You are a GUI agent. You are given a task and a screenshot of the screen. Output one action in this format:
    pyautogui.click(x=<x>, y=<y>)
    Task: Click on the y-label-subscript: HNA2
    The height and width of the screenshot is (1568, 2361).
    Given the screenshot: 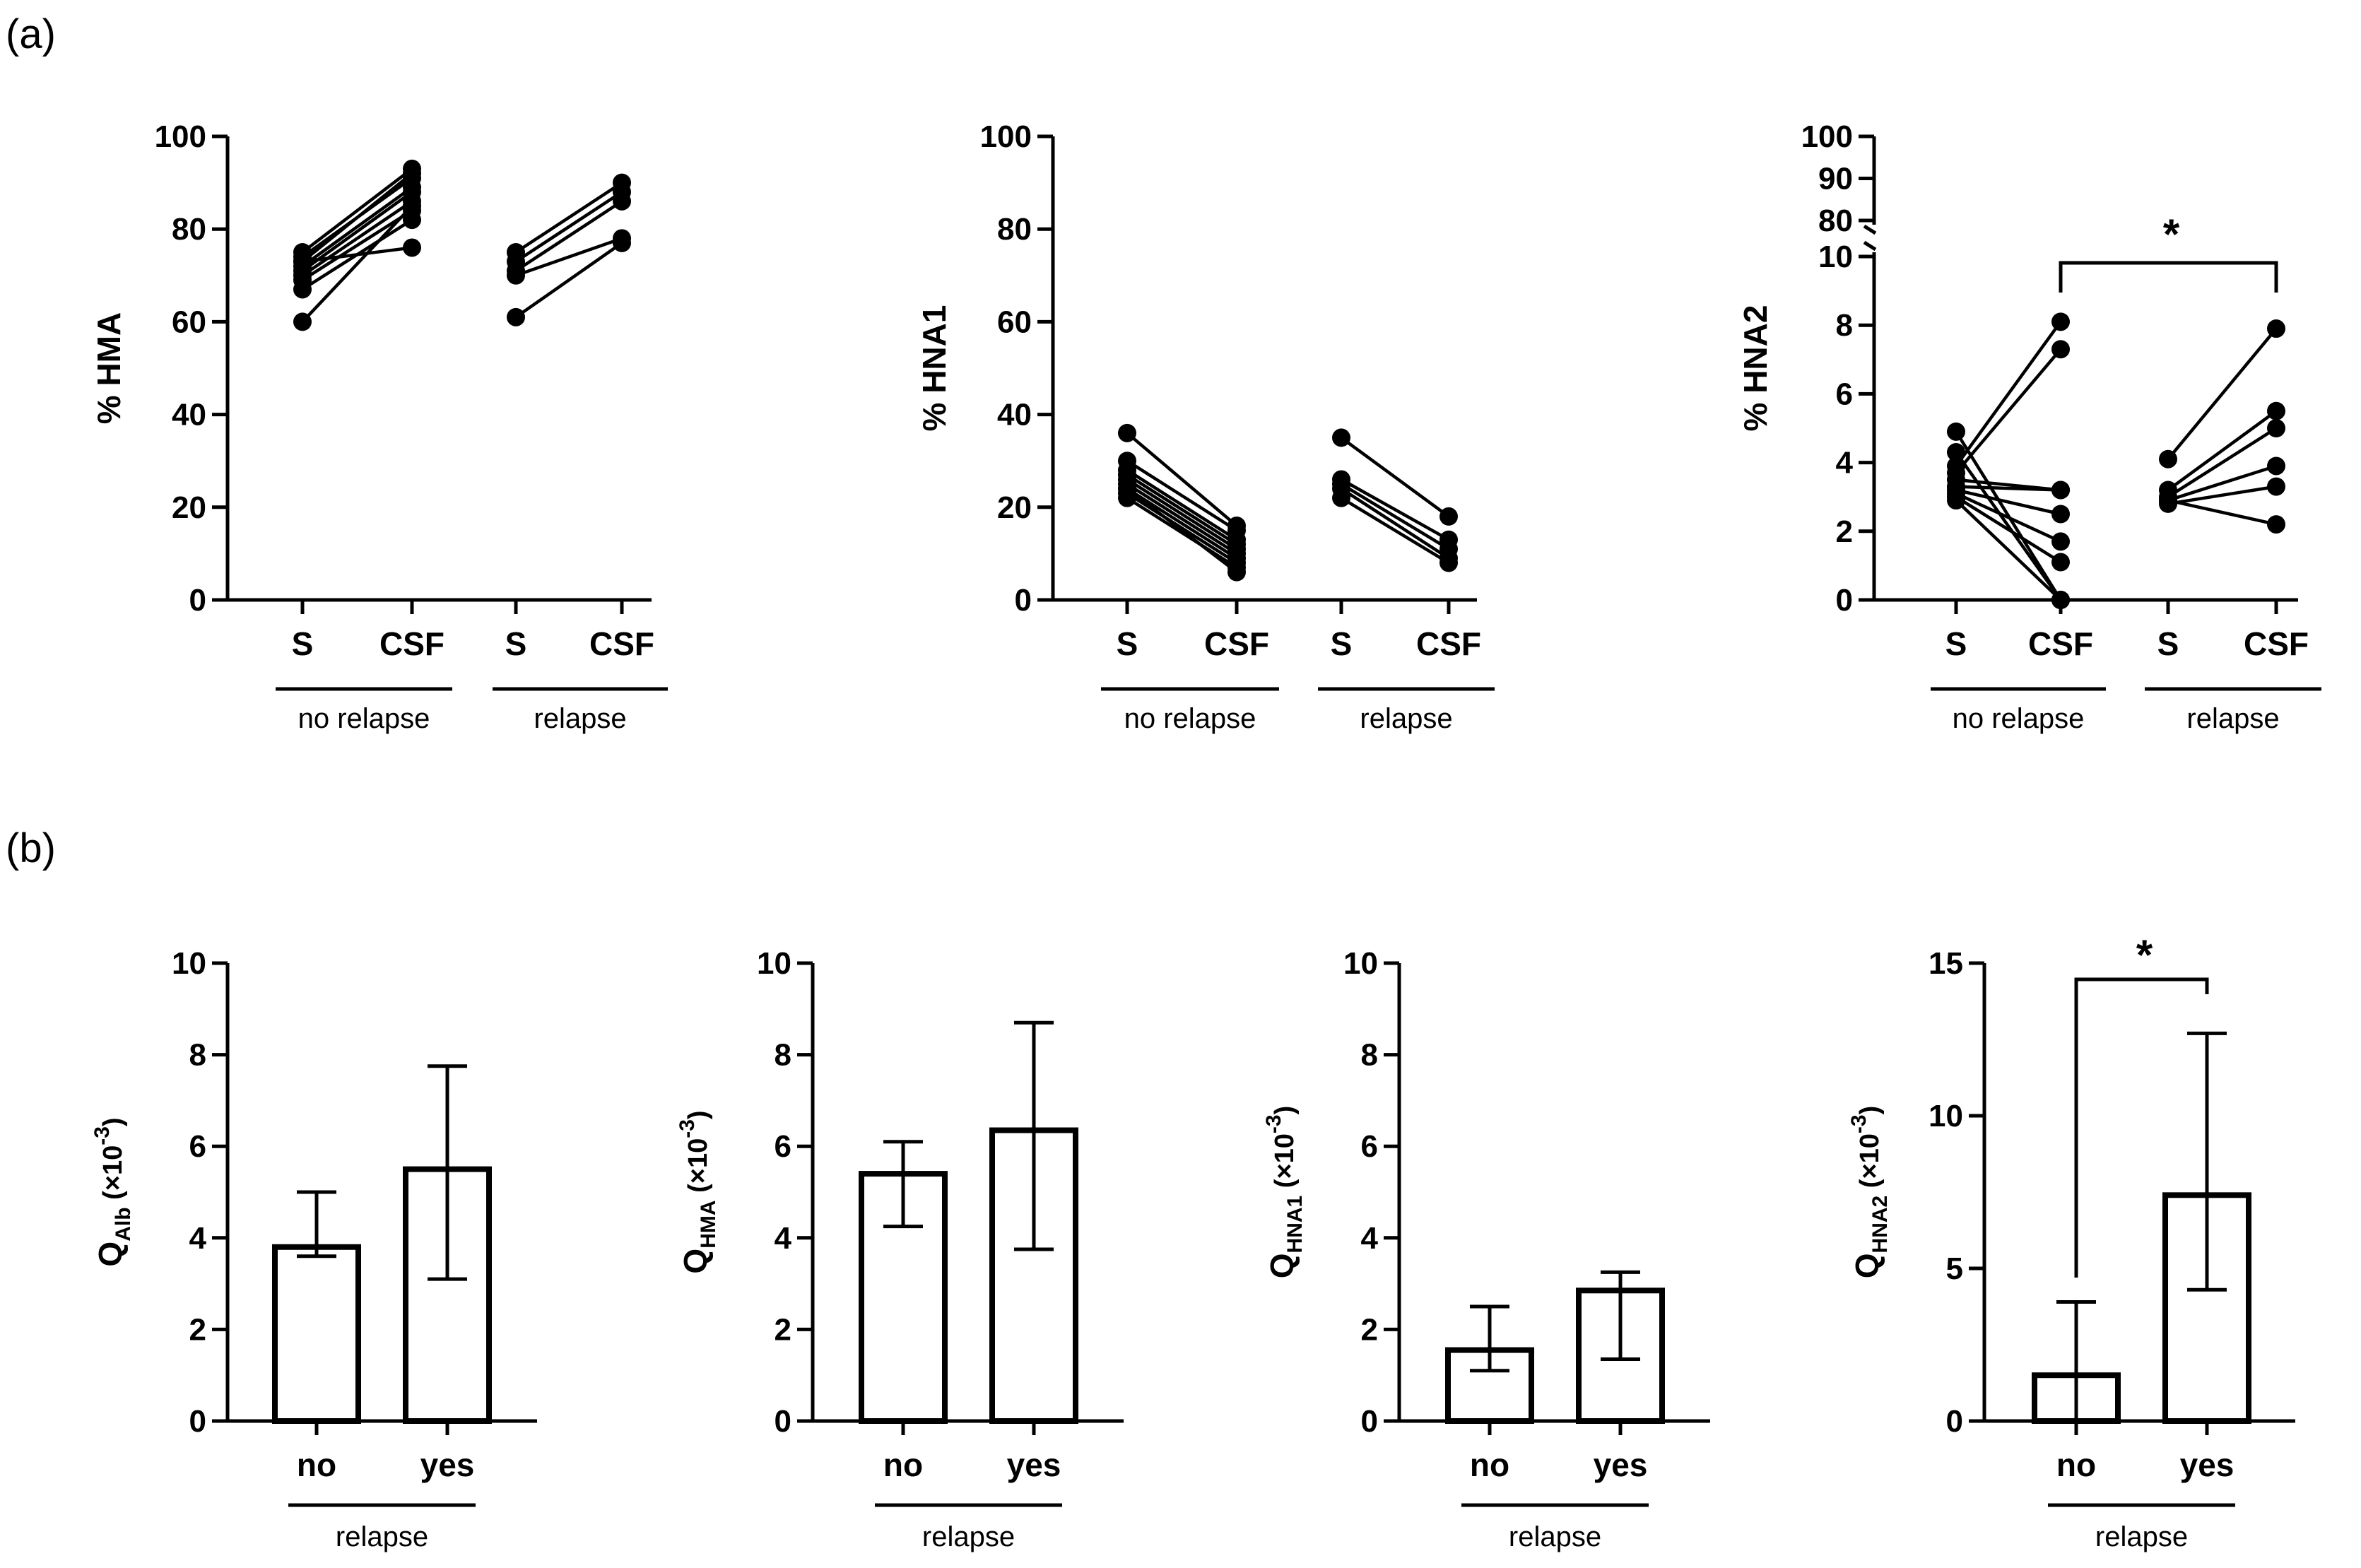 What is the action you would take?
    pyautogui.click(x=1880, y=1225)
    